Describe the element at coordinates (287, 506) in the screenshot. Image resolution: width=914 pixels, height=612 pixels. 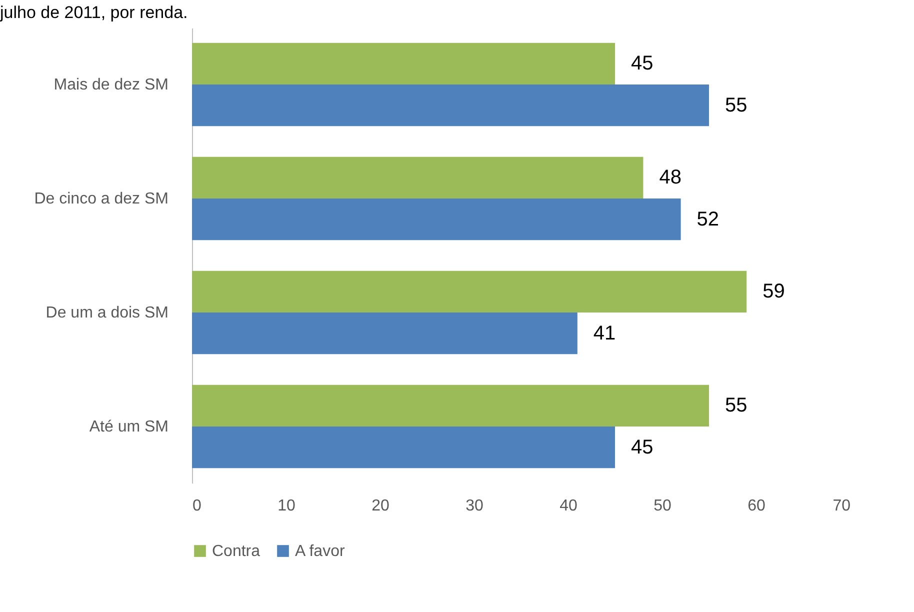
I see `x-tick-label: 10` at that location.